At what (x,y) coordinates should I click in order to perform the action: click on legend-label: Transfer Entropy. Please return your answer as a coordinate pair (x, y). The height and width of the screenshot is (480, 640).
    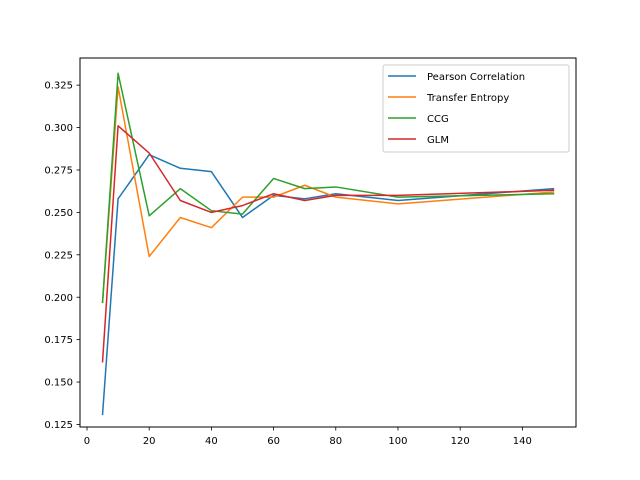
    Looking at the image, I should click on (467, 98).